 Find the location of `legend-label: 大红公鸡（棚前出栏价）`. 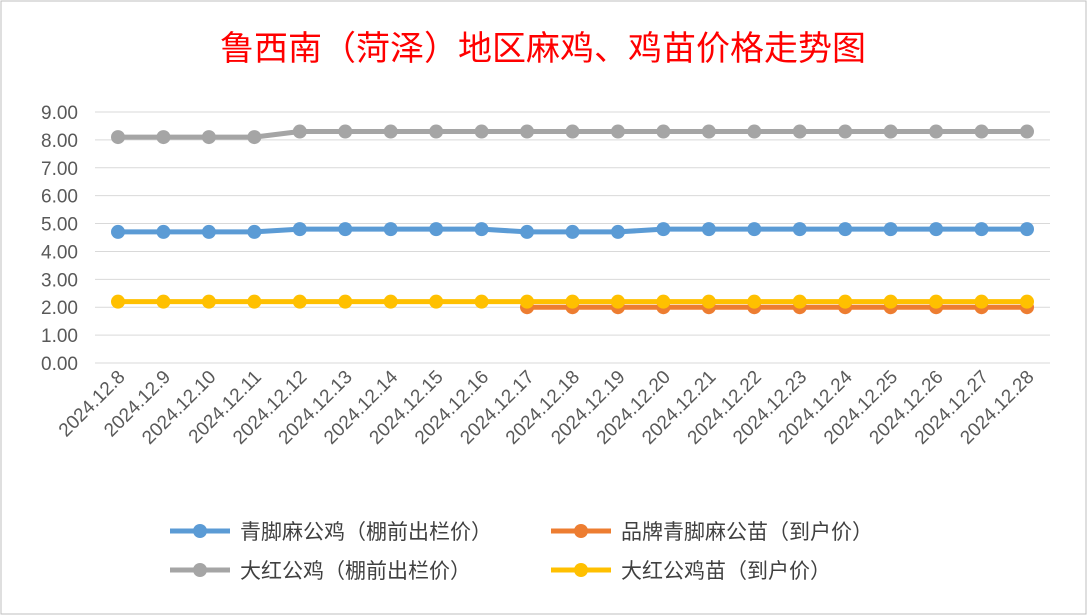

legend-label: 大红公鸡（棚前出栏价） is located at coordinates (355, 571).